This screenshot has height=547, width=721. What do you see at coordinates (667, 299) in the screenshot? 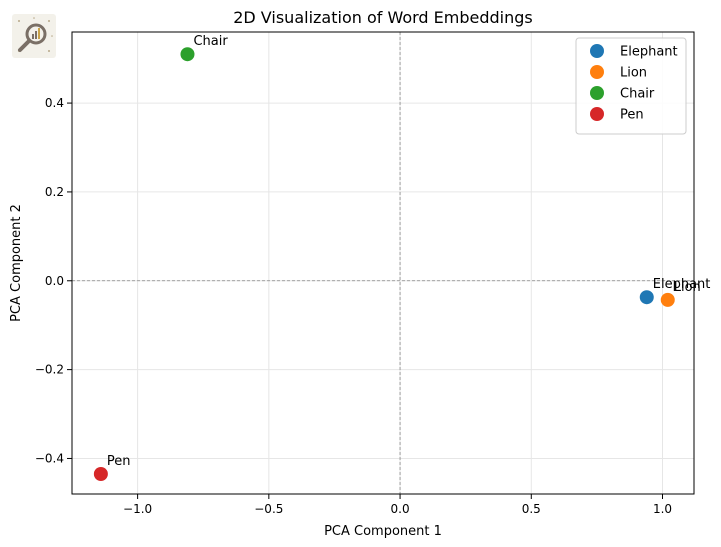
I see `point-lion` at bounding box center [667, 299].